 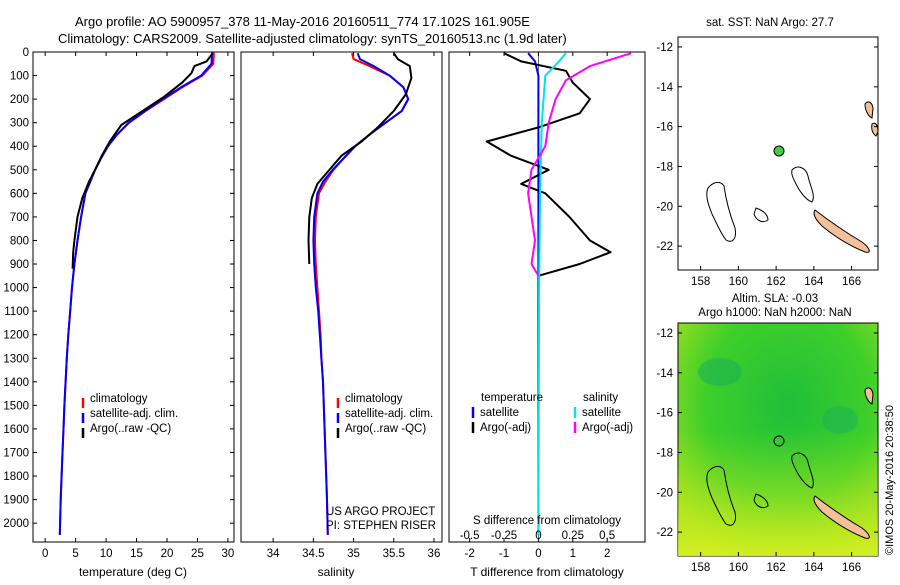 I want to click on legend-temperature-title: temperature, so click(x=512, y=398).